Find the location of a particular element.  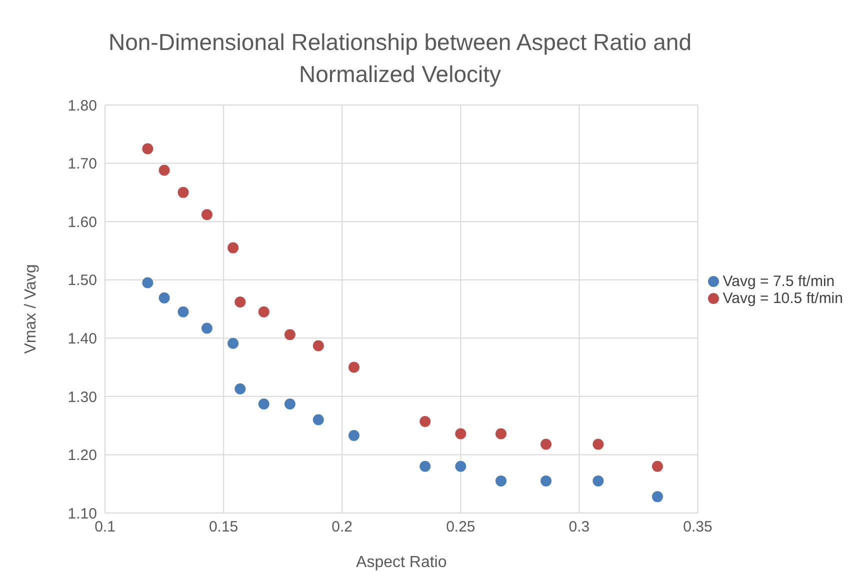

x-tick-label: 0.1 is located at coordinates (105, 527).